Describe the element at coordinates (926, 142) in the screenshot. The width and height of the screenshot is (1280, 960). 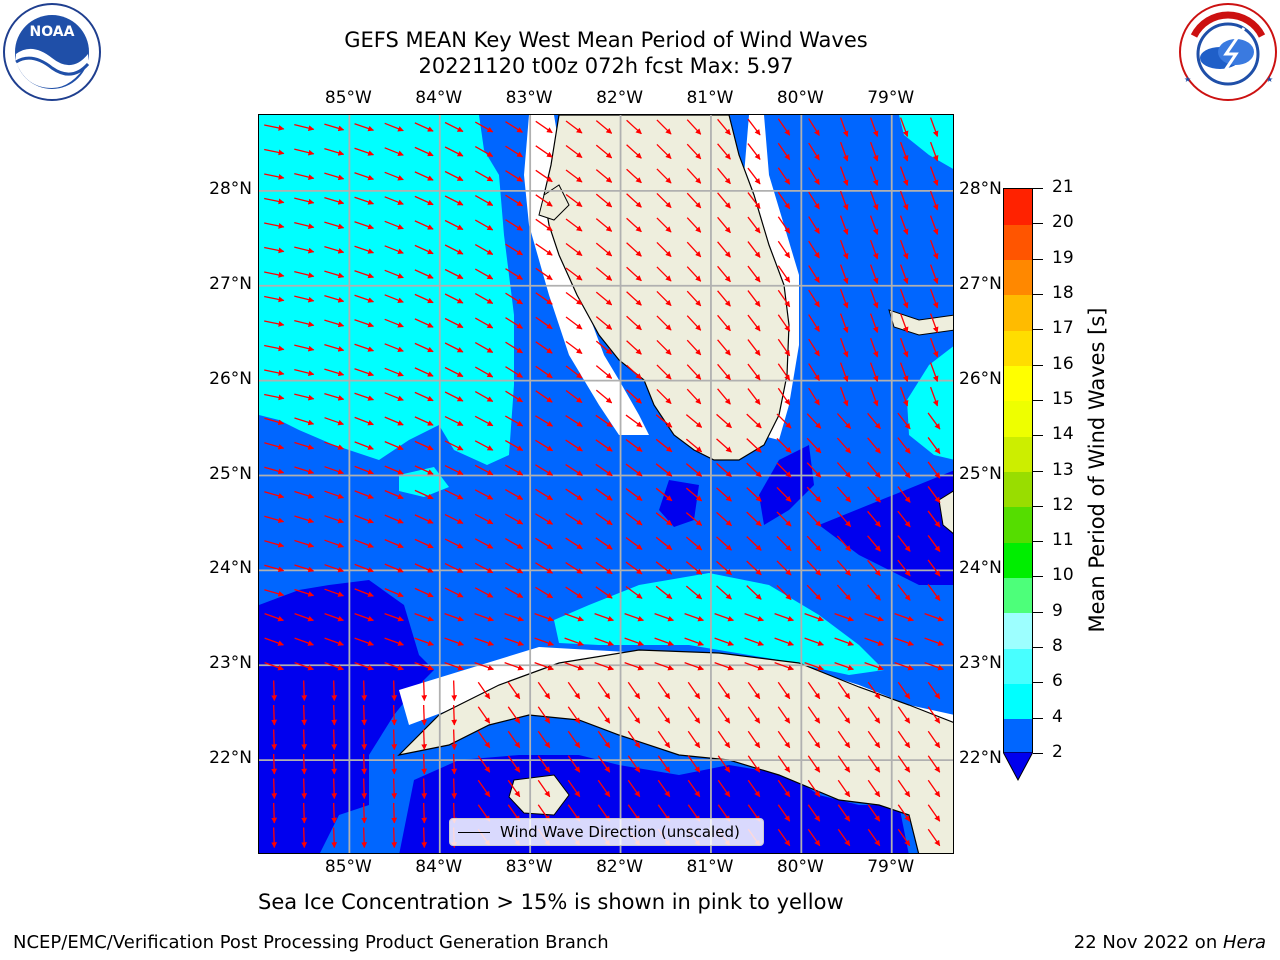
I see `wave-period-band-4-6-northeast` at that location.